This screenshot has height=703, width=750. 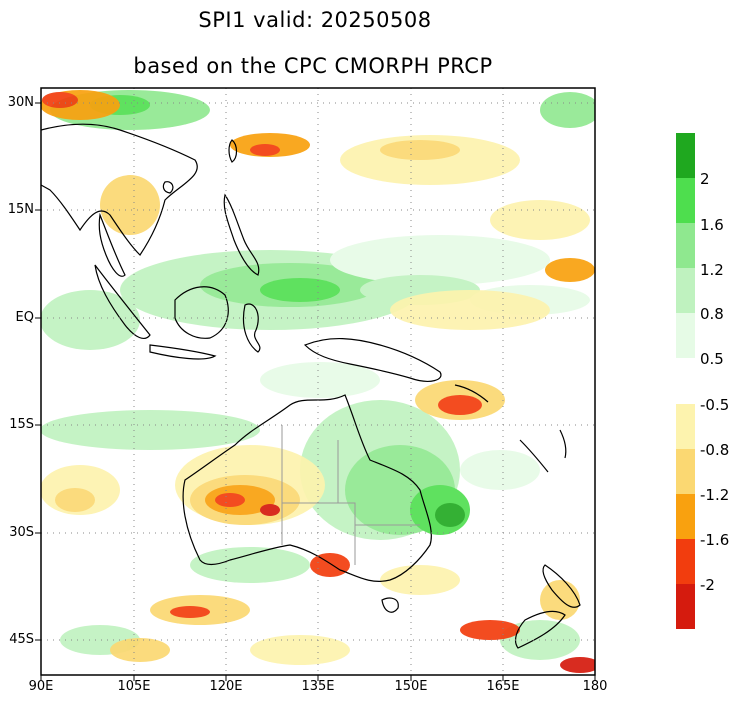 I want to click on title-line-1: SPI1 valid: 20250508, so click(x=315, y=20).